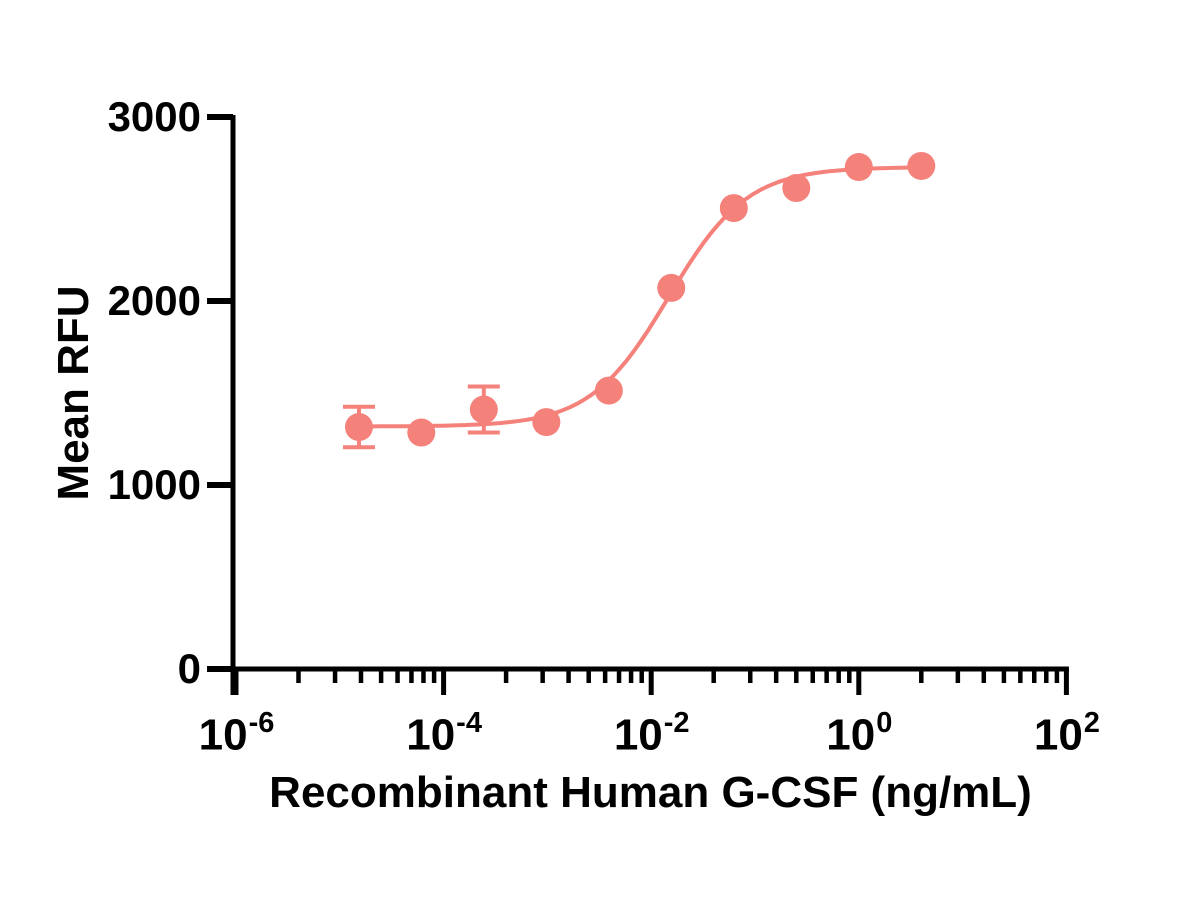 This screenshot has width=1200, height=900. I want to click on x-tick-label: 10⁻⁴, so click(444, 733).